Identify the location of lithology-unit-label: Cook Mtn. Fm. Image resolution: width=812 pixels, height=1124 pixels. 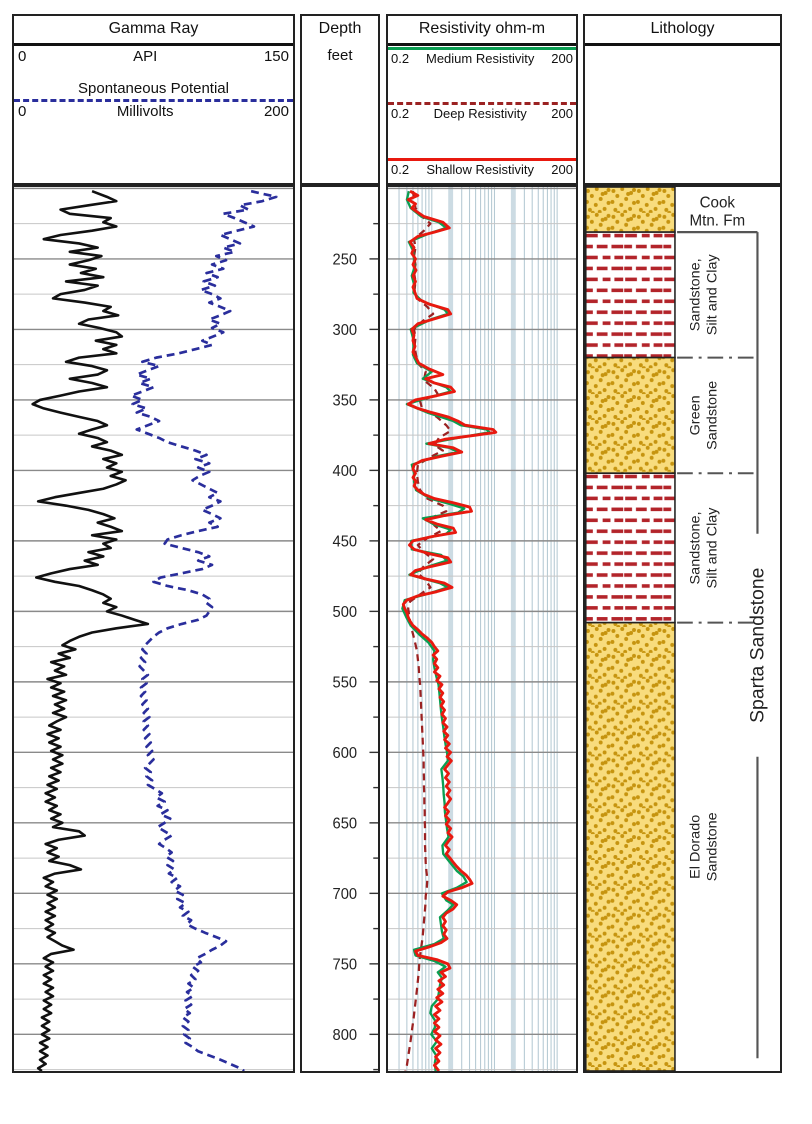
(717, 211).